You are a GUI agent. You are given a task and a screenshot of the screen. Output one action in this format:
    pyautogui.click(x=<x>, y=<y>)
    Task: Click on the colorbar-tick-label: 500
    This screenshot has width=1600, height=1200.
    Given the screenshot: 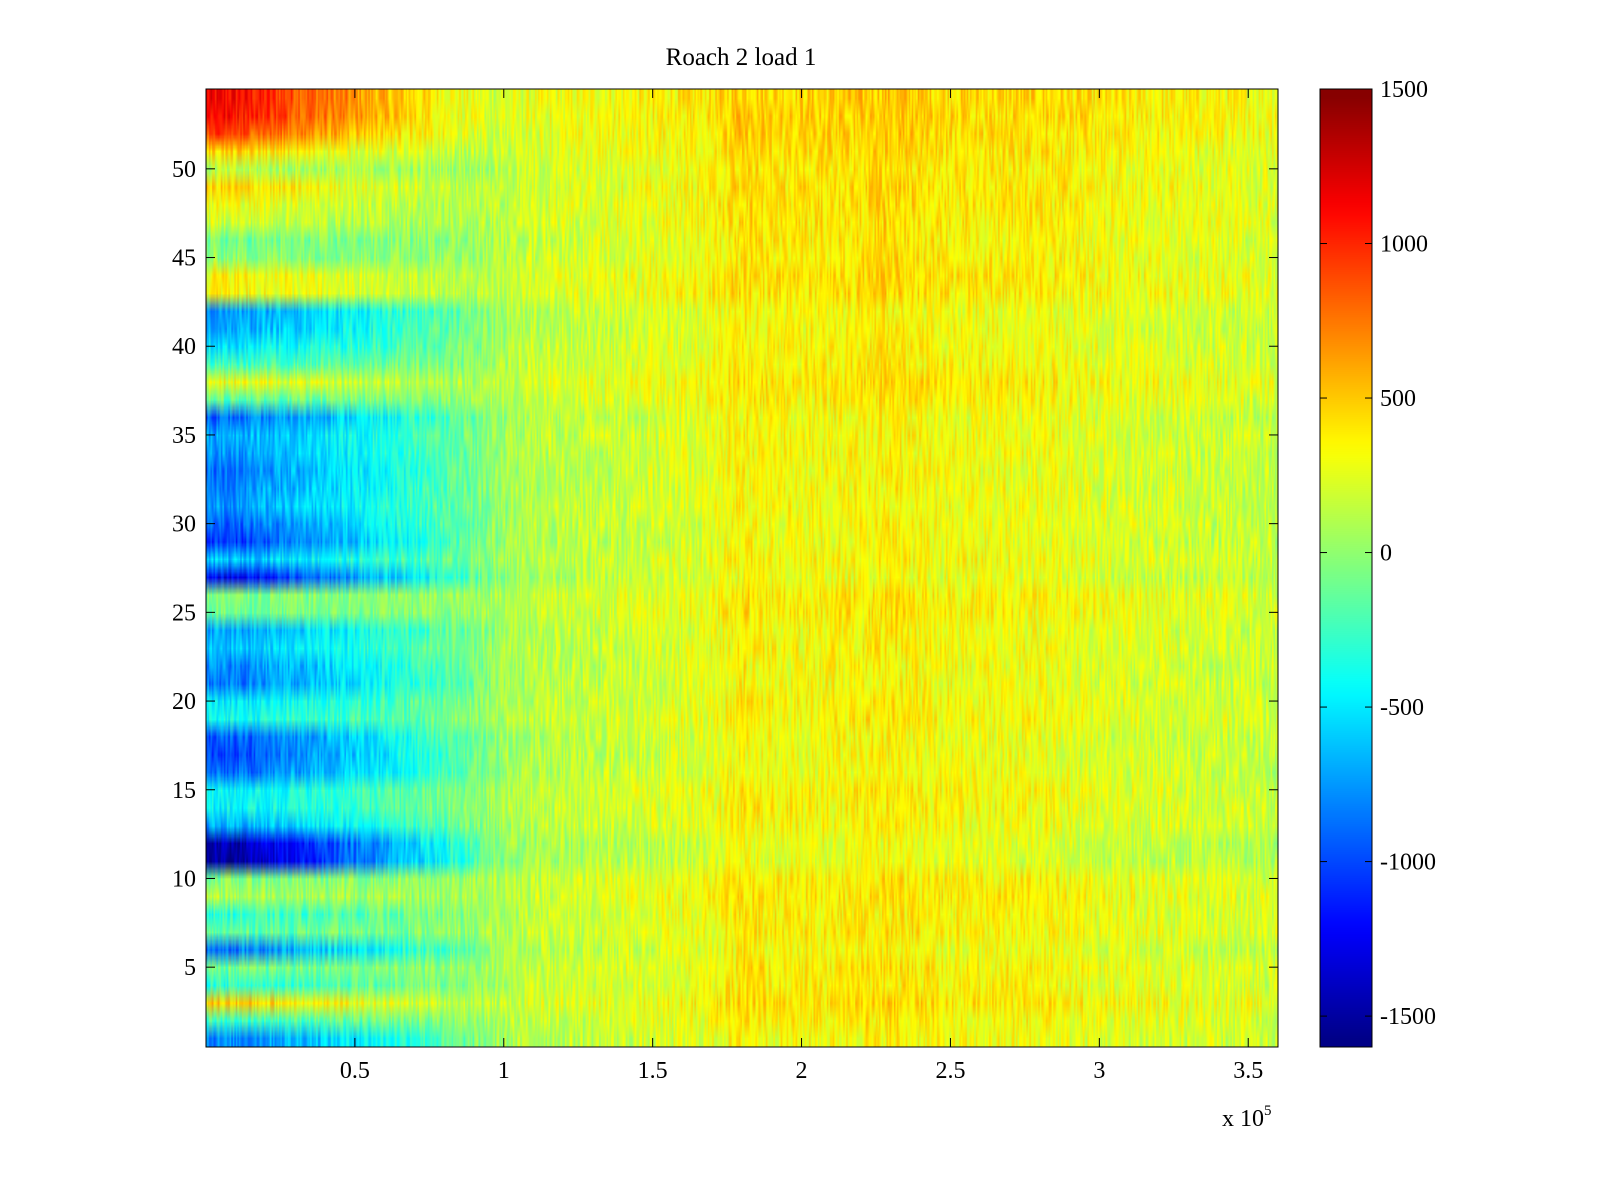 What is the action you would take?
    pyautogui.click(x=1398, y=399)
    